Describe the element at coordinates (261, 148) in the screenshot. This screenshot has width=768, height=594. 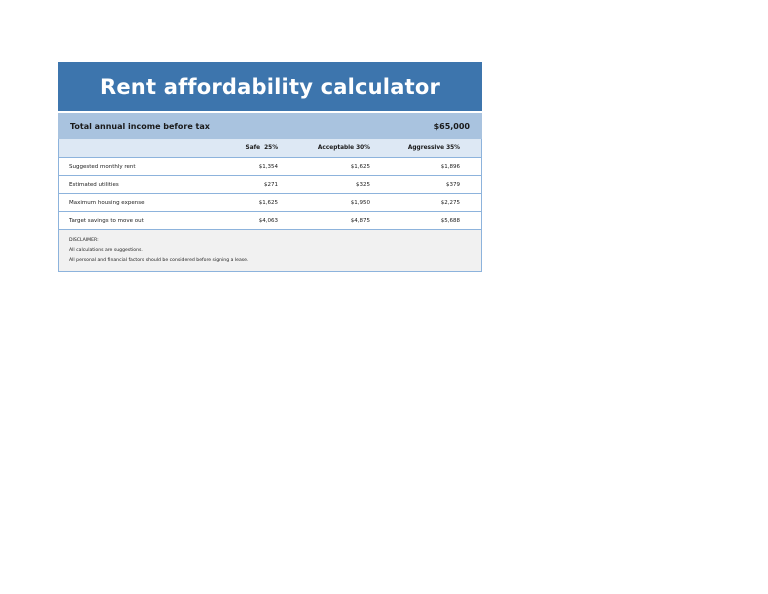
I see `column-header-safe: Safe 25%` at that location.